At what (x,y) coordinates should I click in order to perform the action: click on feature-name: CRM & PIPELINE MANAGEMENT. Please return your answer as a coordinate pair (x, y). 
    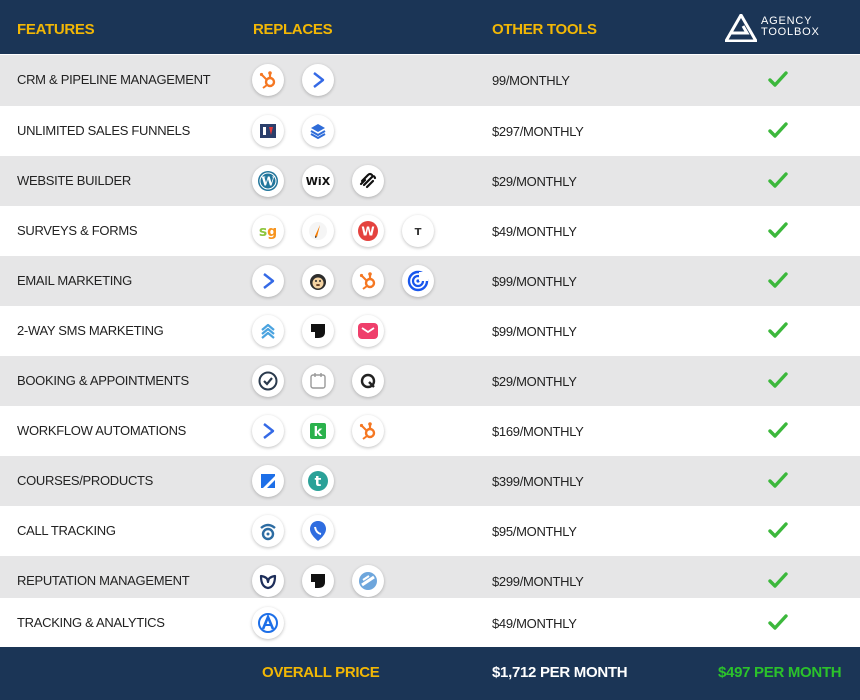
    Looking at the image, I should click on (114, 79).